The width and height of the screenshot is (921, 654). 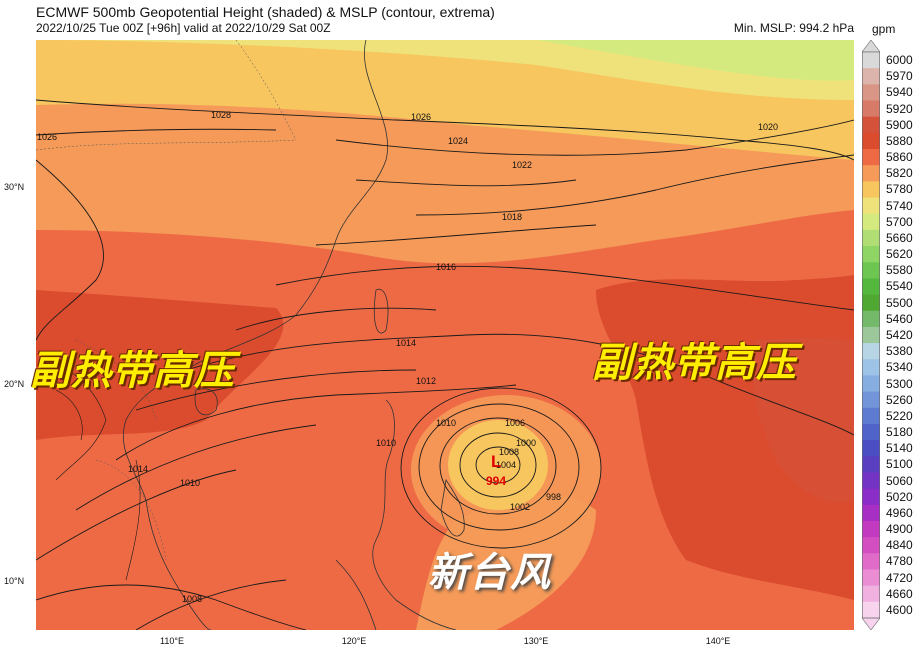 What do you see at coordinates (899, 432) in the screenshot?
I see `colorbar-tick-label: 5180` at bounding box center [899, 432].